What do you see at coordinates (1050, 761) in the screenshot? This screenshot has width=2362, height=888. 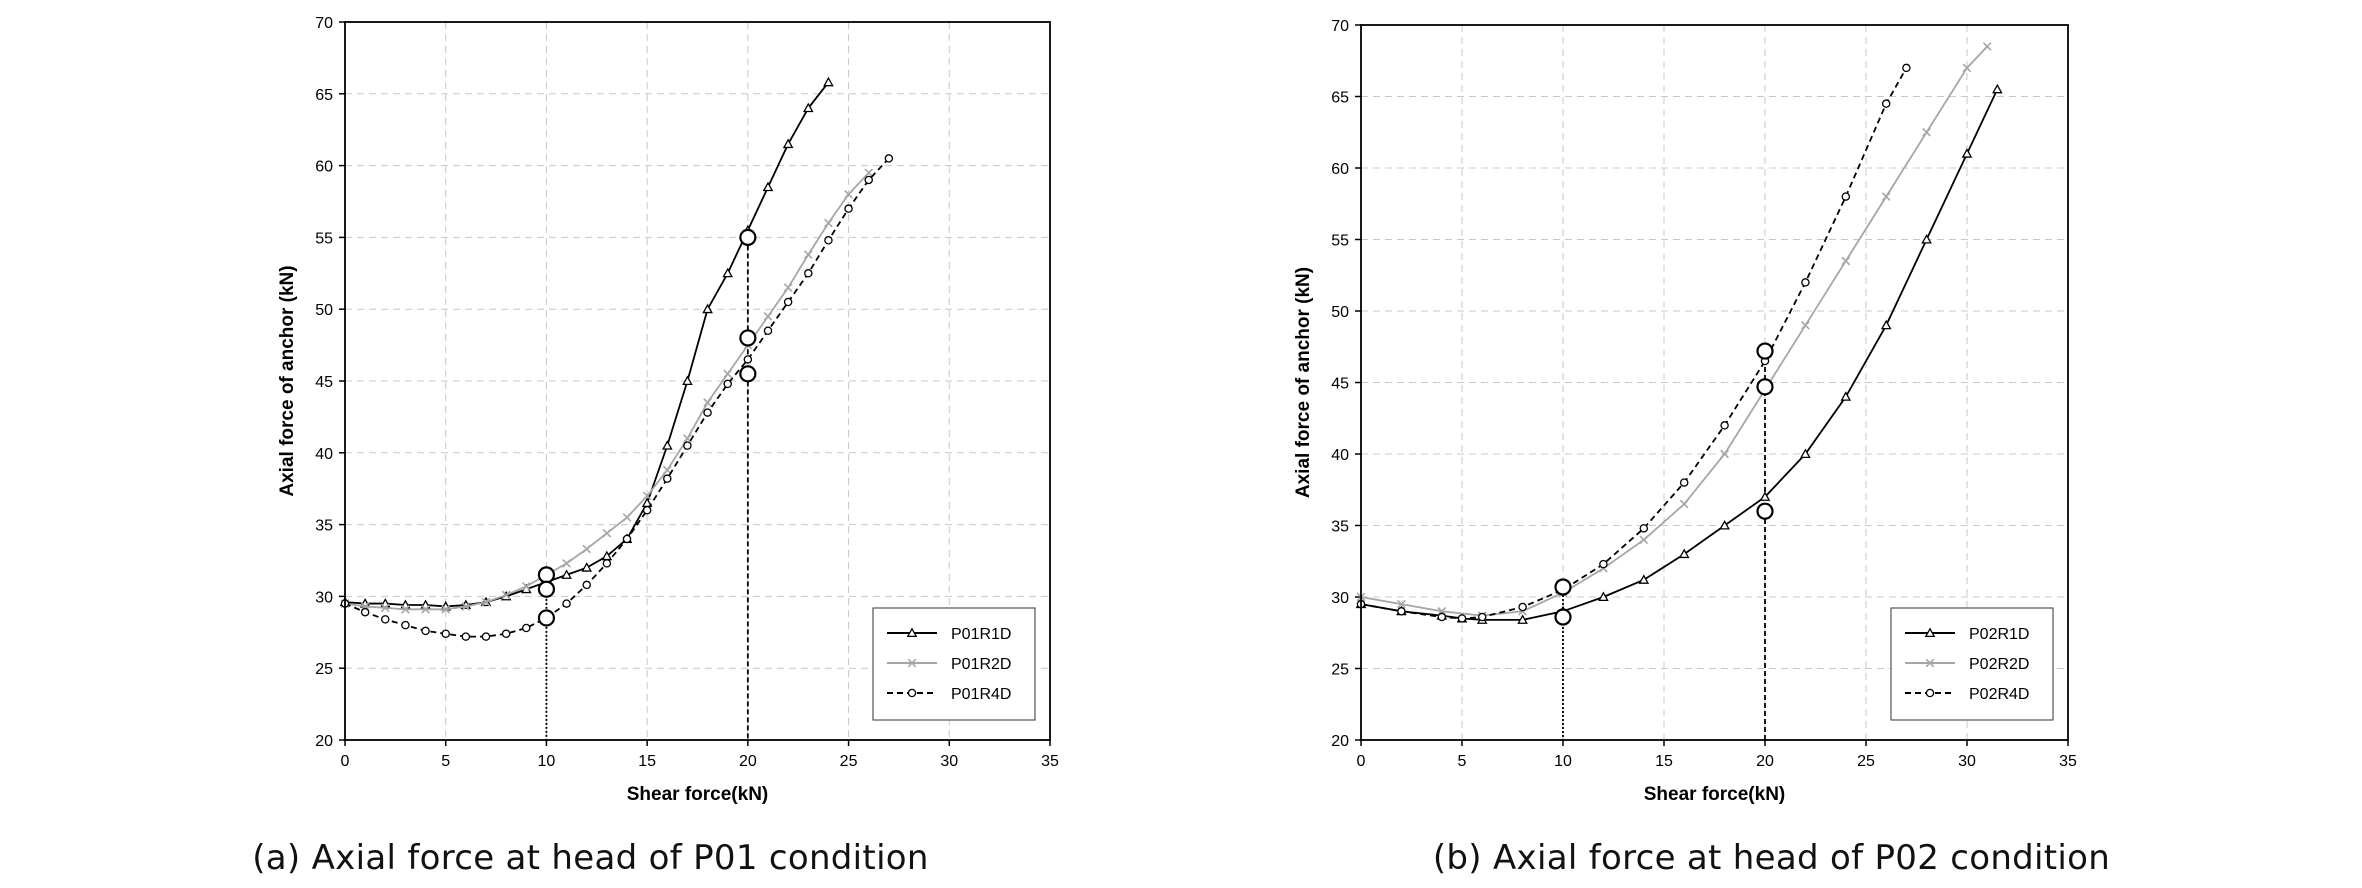 I see `x-tick-label: 35` at bounding box center [1050, 761].